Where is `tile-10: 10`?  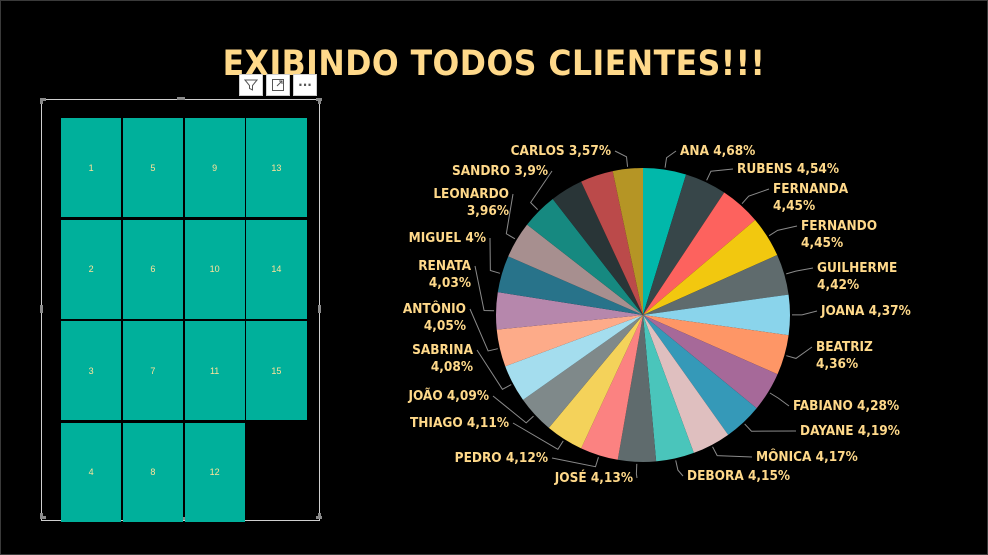 tile-10: 10 is located at coordinates (214, 269).